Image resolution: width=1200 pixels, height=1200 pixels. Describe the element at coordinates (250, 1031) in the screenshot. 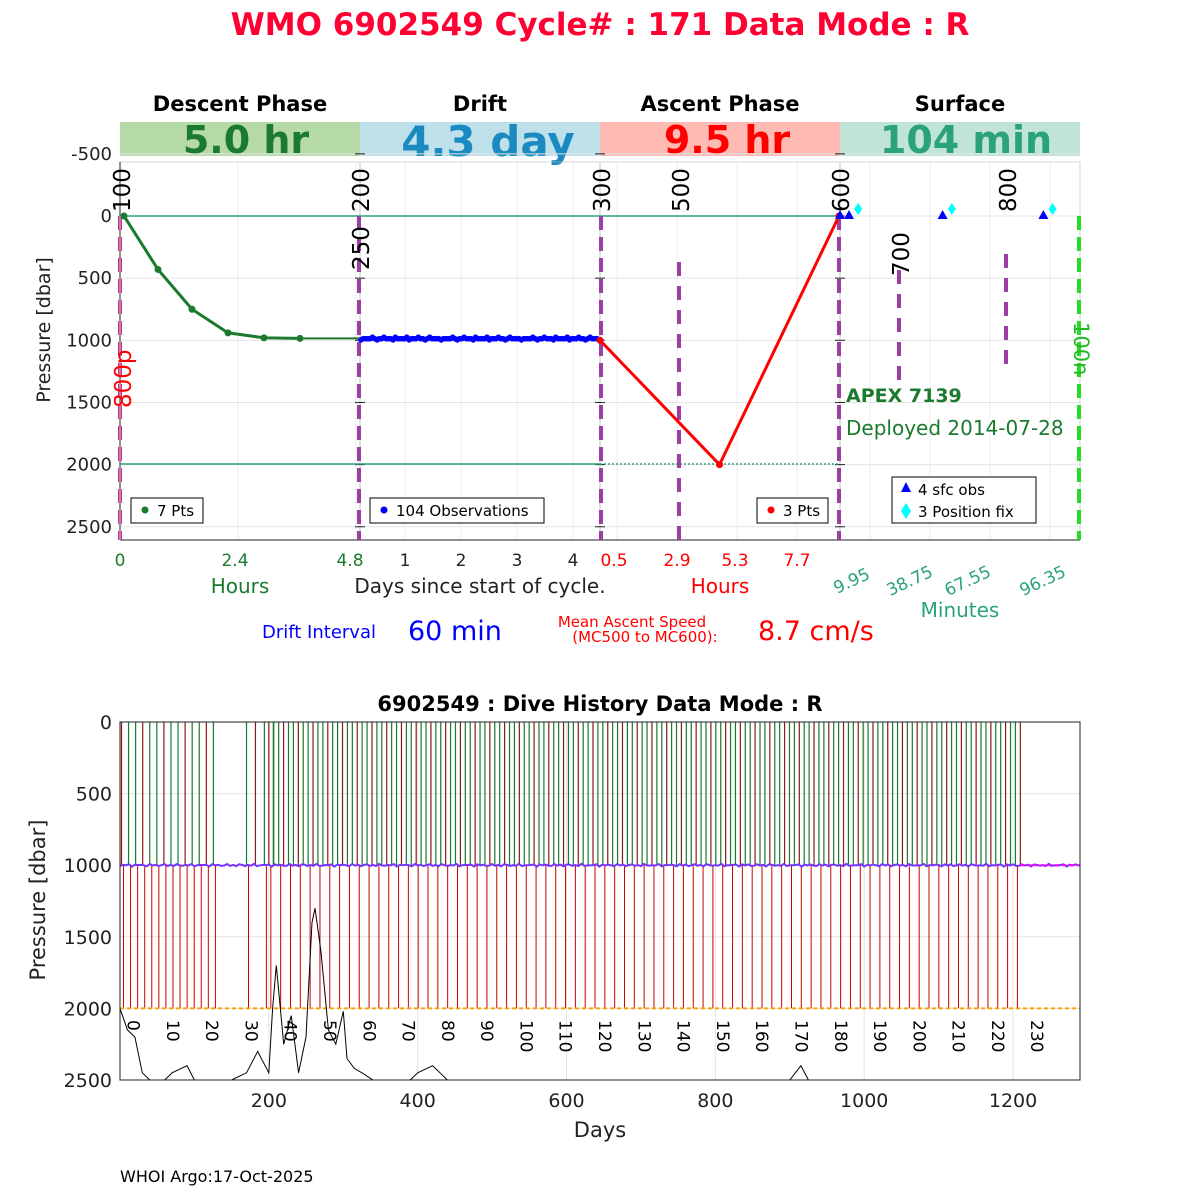

I see `cycle-number-label: 30` at that location.